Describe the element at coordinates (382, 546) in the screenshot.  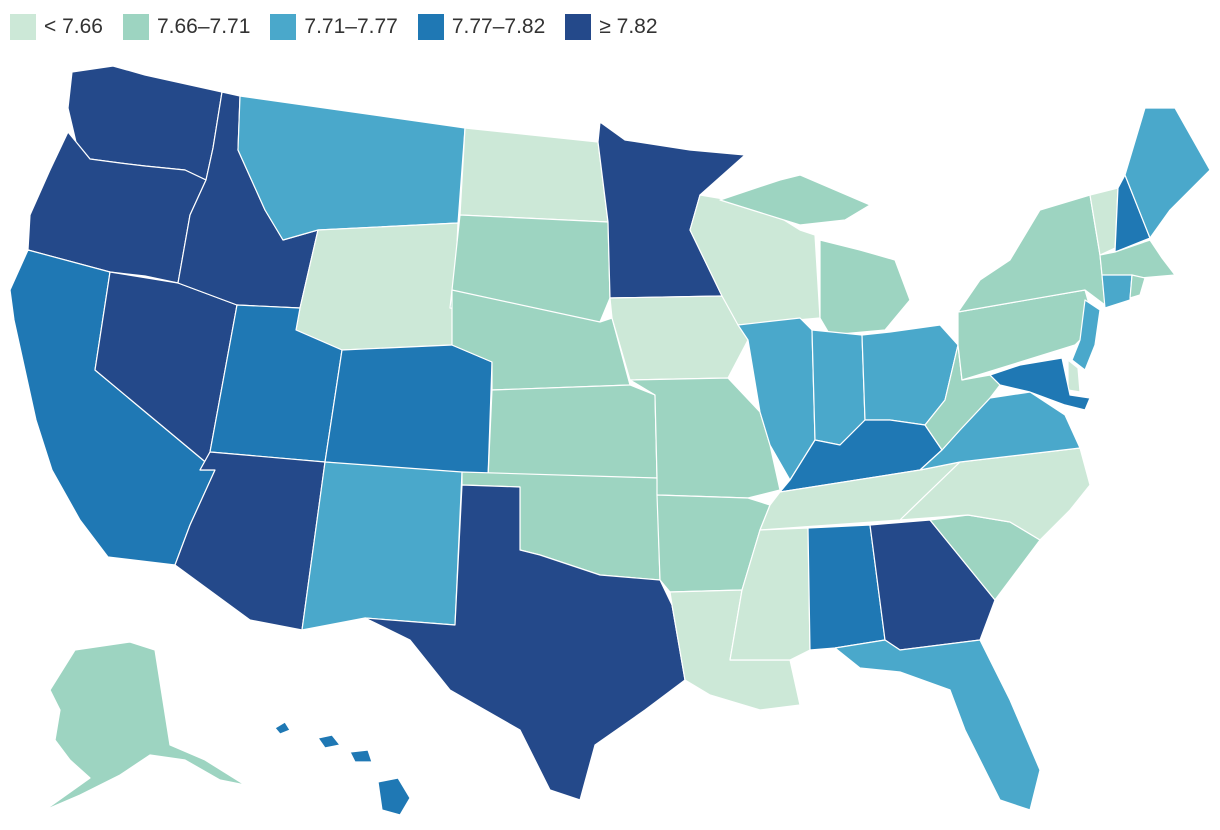
I see `state-NM` at that location.